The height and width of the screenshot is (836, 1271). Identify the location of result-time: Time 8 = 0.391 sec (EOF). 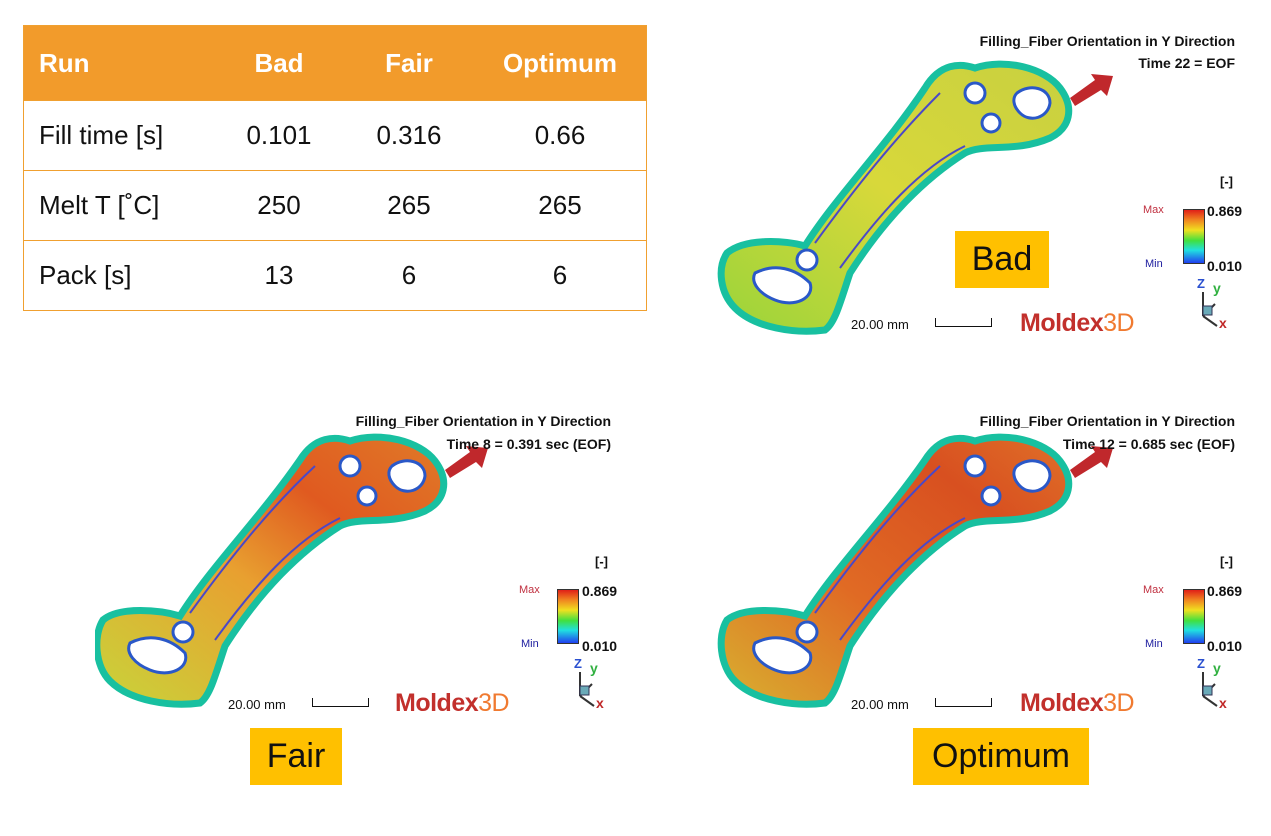
(528, 444).